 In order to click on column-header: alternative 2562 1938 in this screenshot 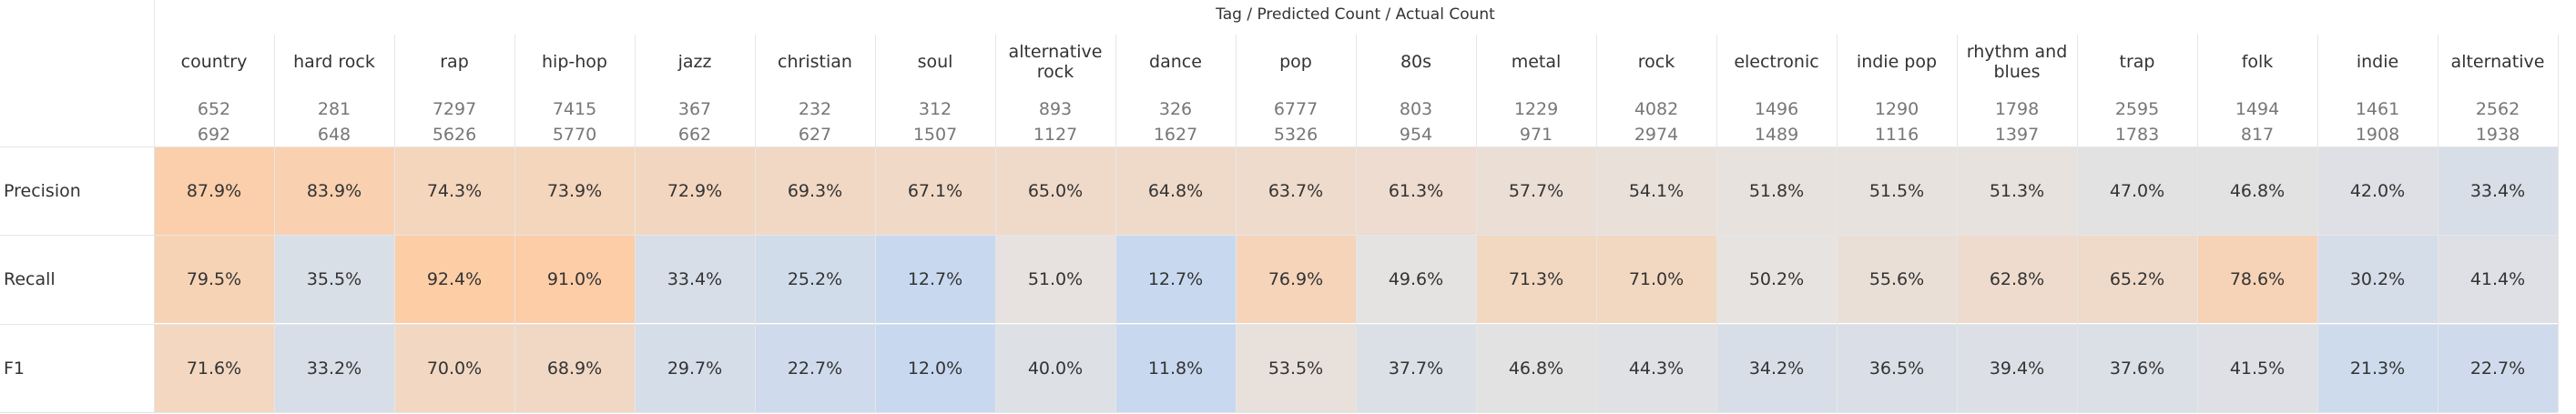, I will do `click(2498, 91)`.